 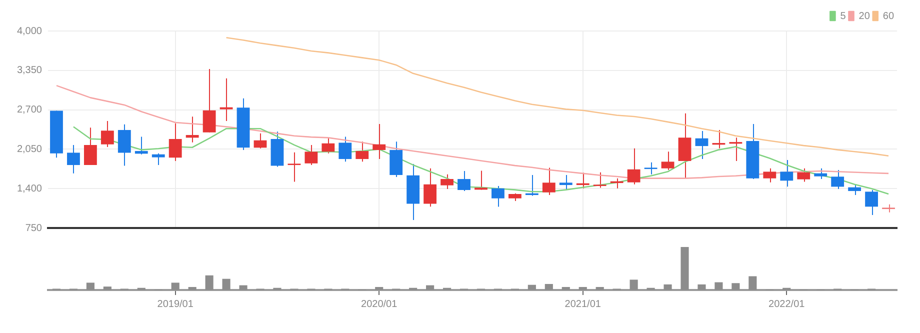 I want to click on x-tick-label: 2022/01, so click(x=787, y=304).